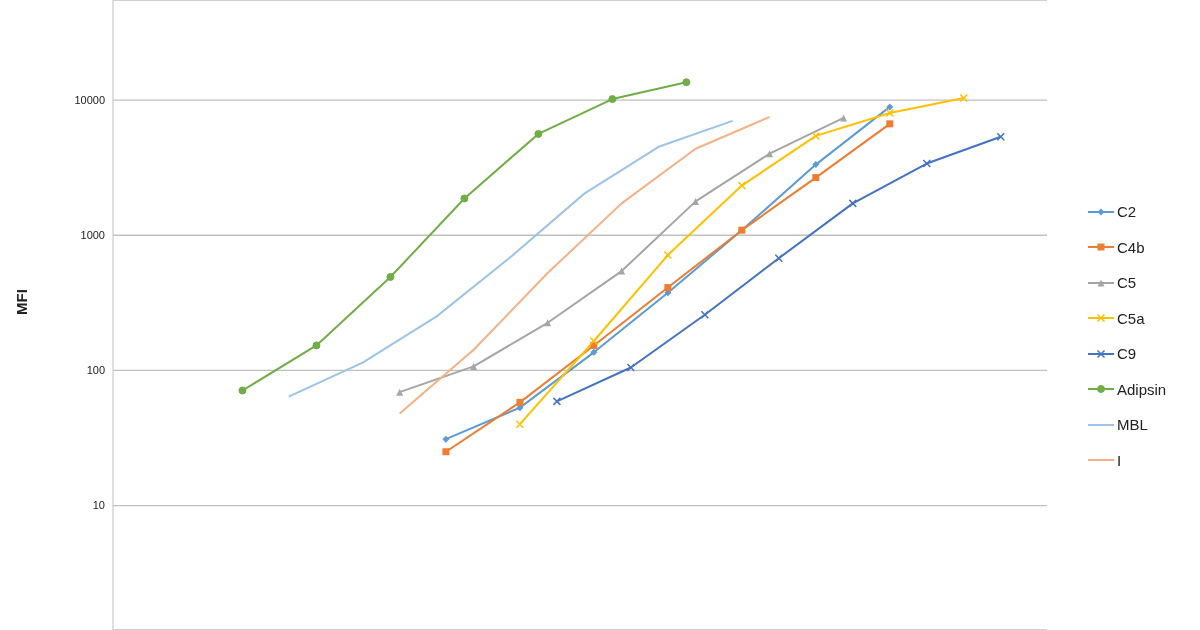 Image resolution: width=1200 pixels, height=630 pixels. I want to click on y-tick-label: 100, so click(95, 370).